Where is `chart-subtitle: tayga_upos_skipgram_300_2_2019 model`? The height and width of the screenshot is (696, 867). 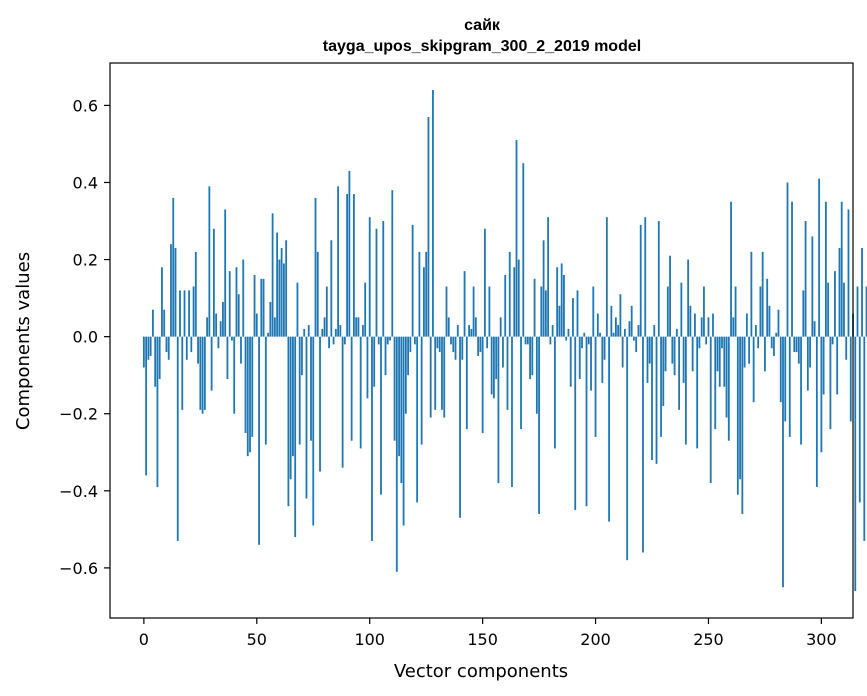
chart-subtitle: tayga_upos_skipgram_300_2_2019 model is located at coordinates (482, 46).